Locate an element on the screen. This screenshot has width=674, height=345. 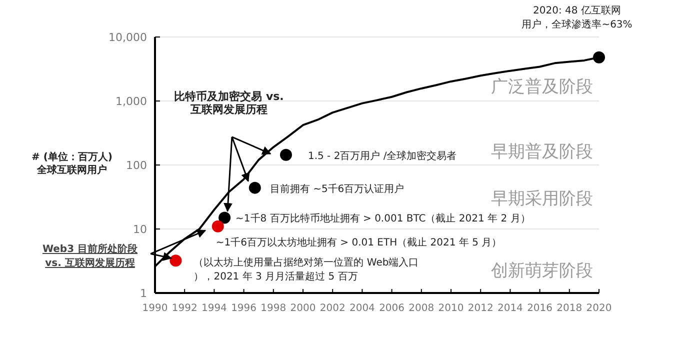
x-tick-label: 2014 is located at coordinates (510, 308).